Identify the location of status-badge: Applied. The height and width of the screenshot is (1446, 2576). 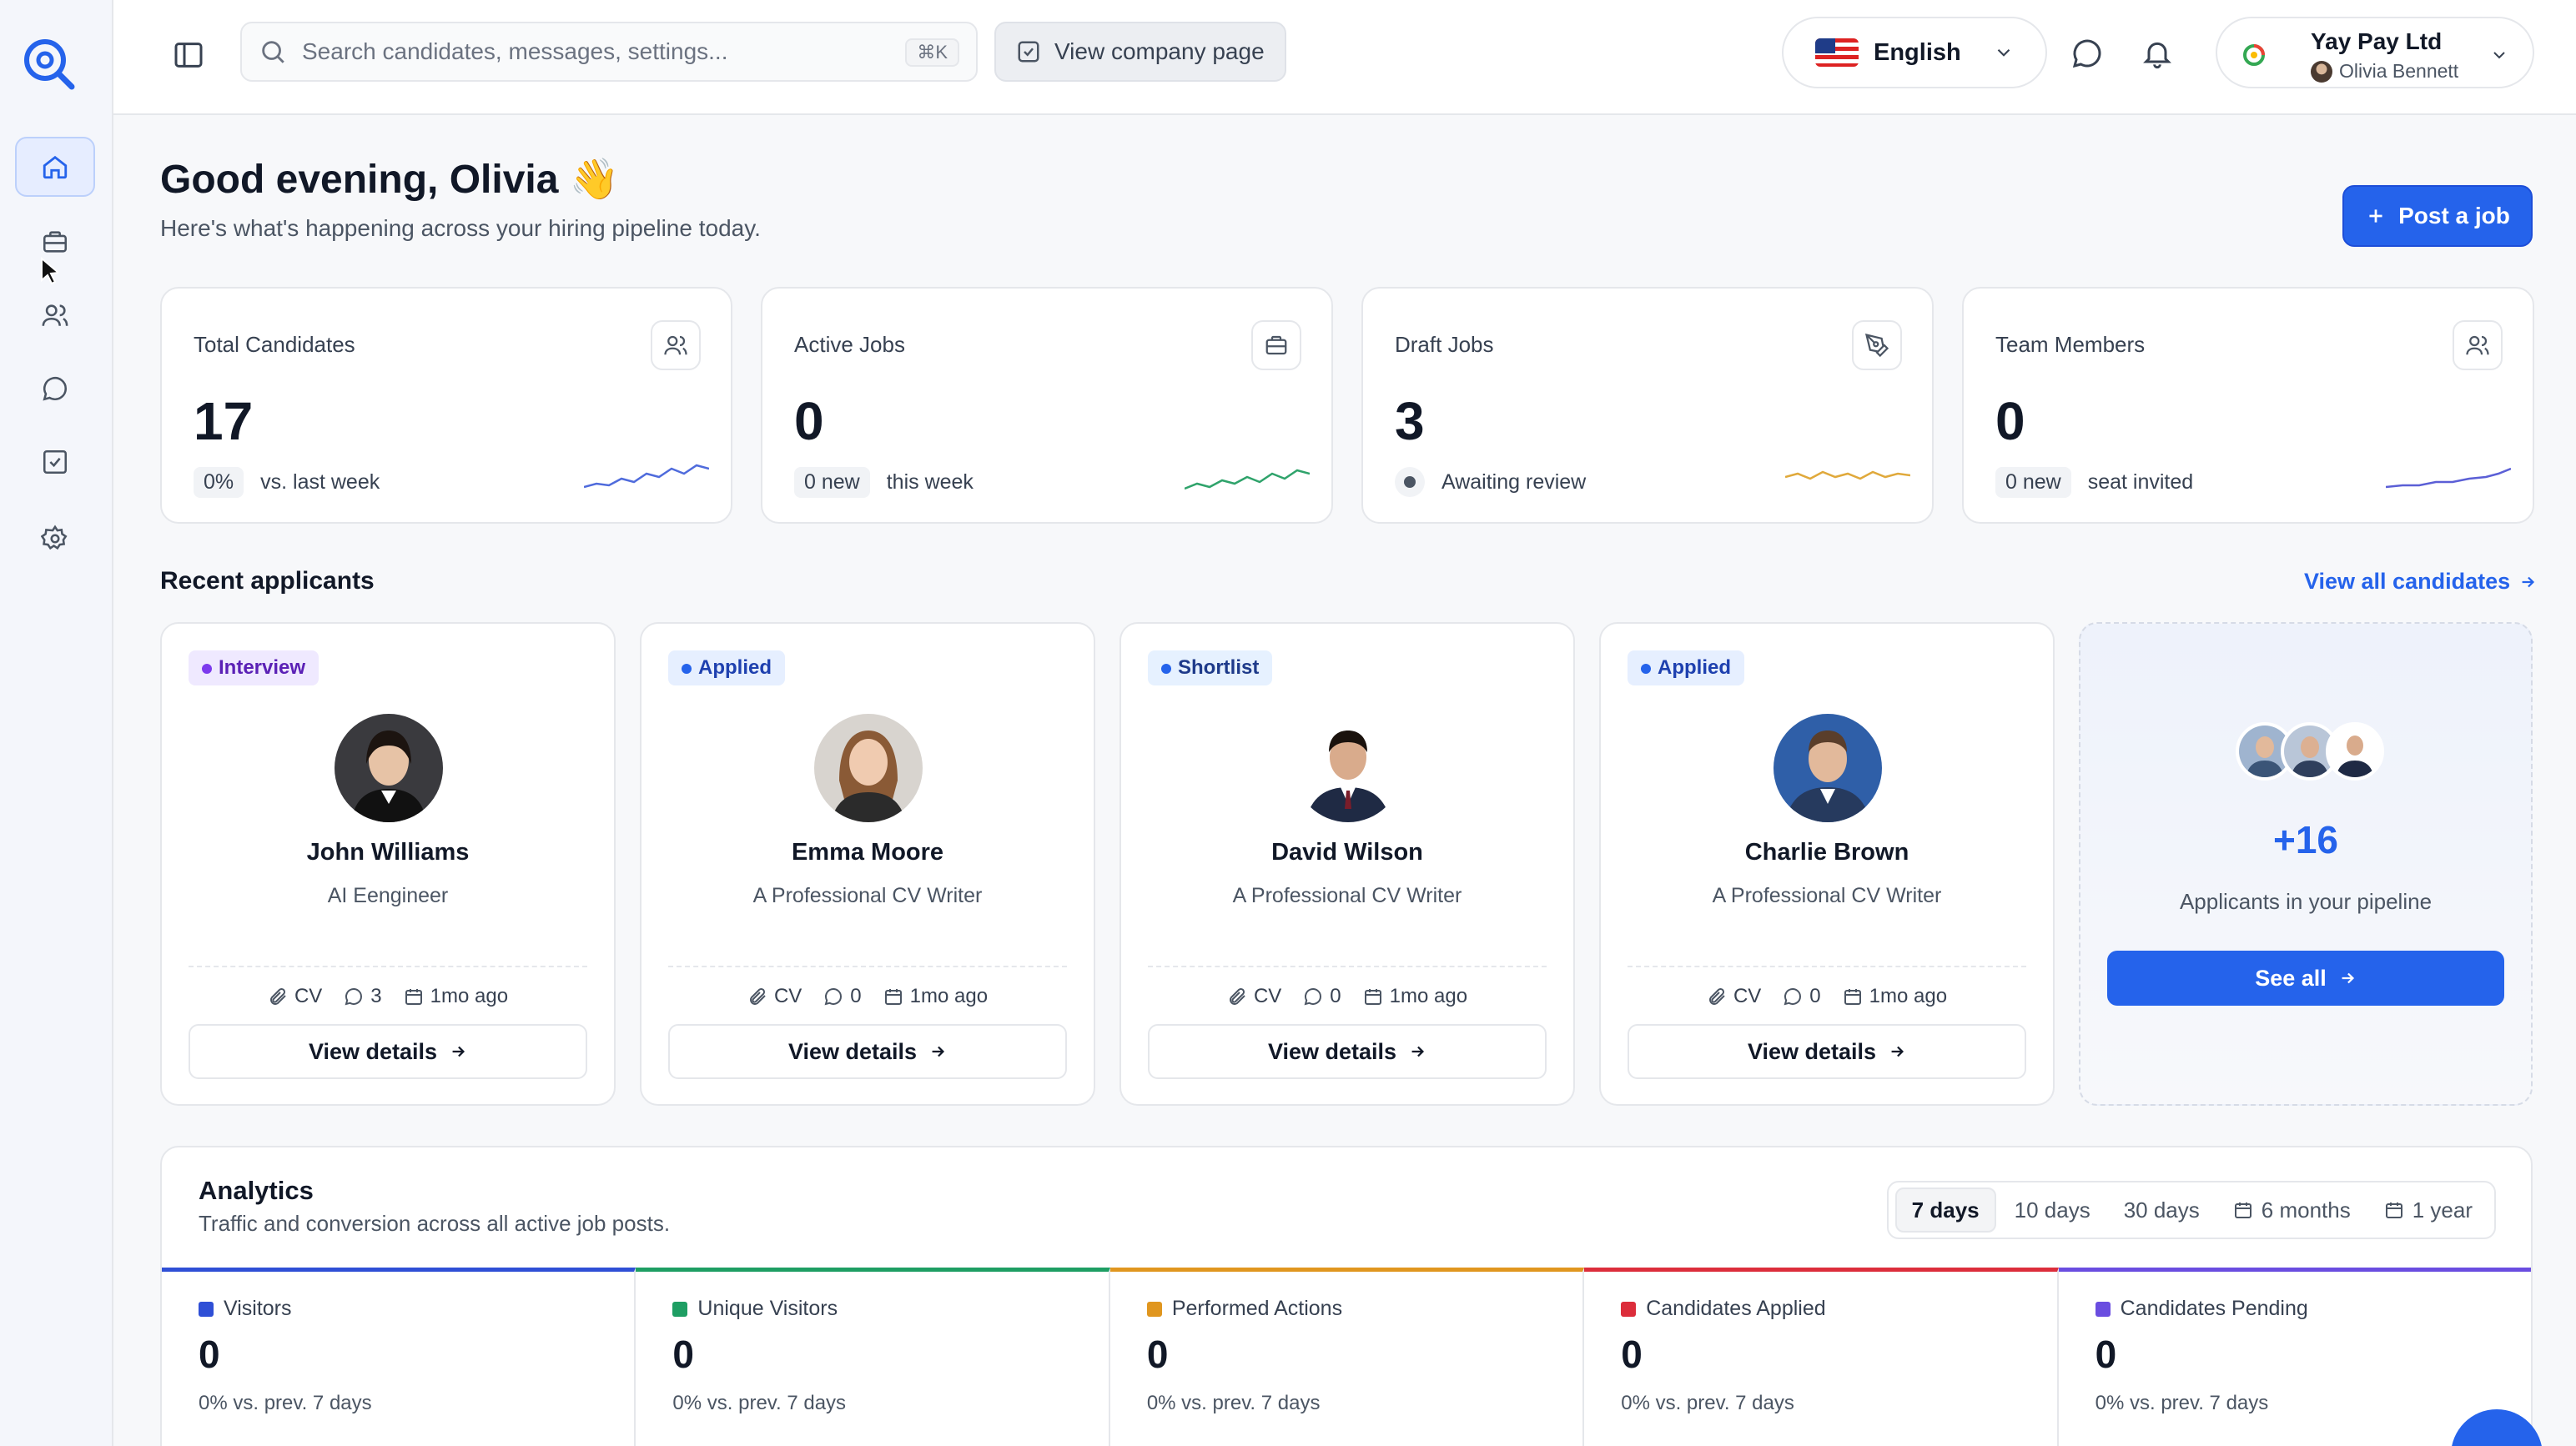
(726, 667).